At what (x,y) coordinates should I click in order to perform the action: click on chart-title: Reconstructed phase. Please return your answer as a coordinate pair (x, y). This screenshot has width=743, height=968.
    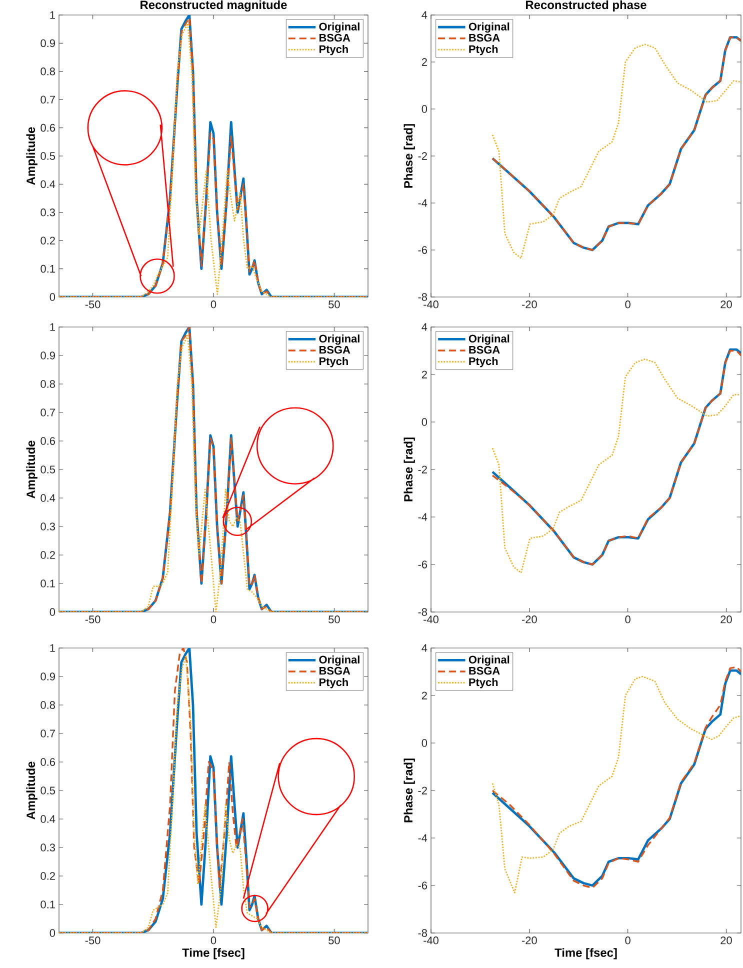
    Looking at the image, I should click on (586, 6).